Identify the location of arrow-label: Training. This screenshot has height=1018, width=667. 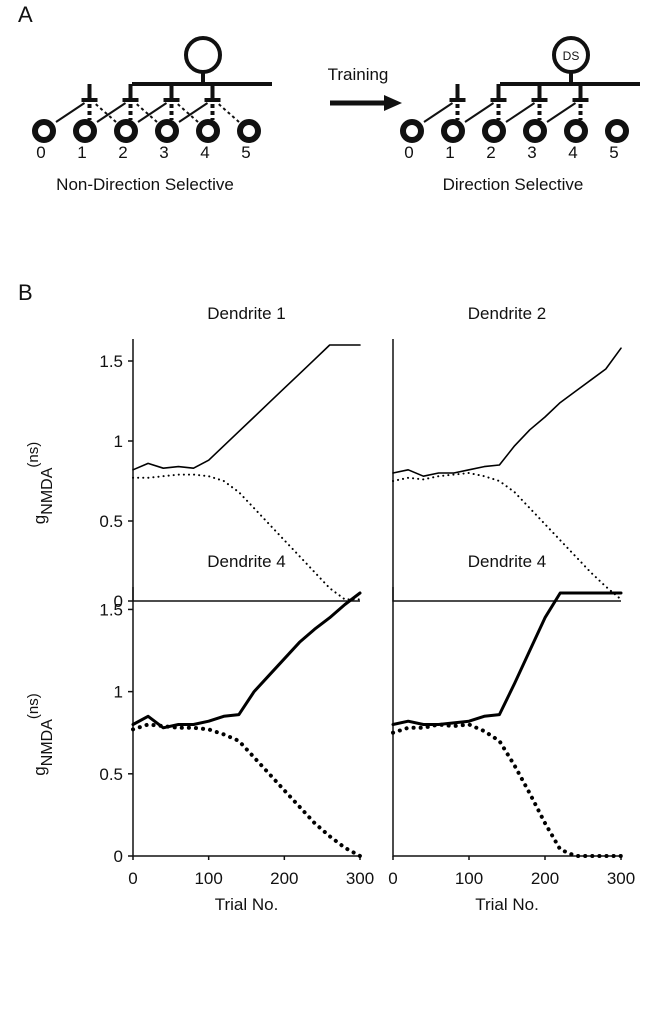
(358, 74).